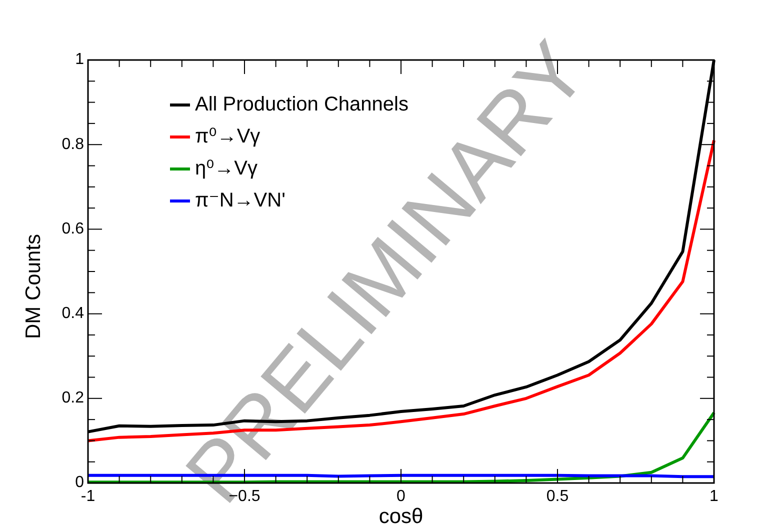 This screenshot has height=531, width=775. What do you see at coordinates (73, 313) in the screenshot?
I see `y-tick-label: 0.4` at bounding box center [73, 313].